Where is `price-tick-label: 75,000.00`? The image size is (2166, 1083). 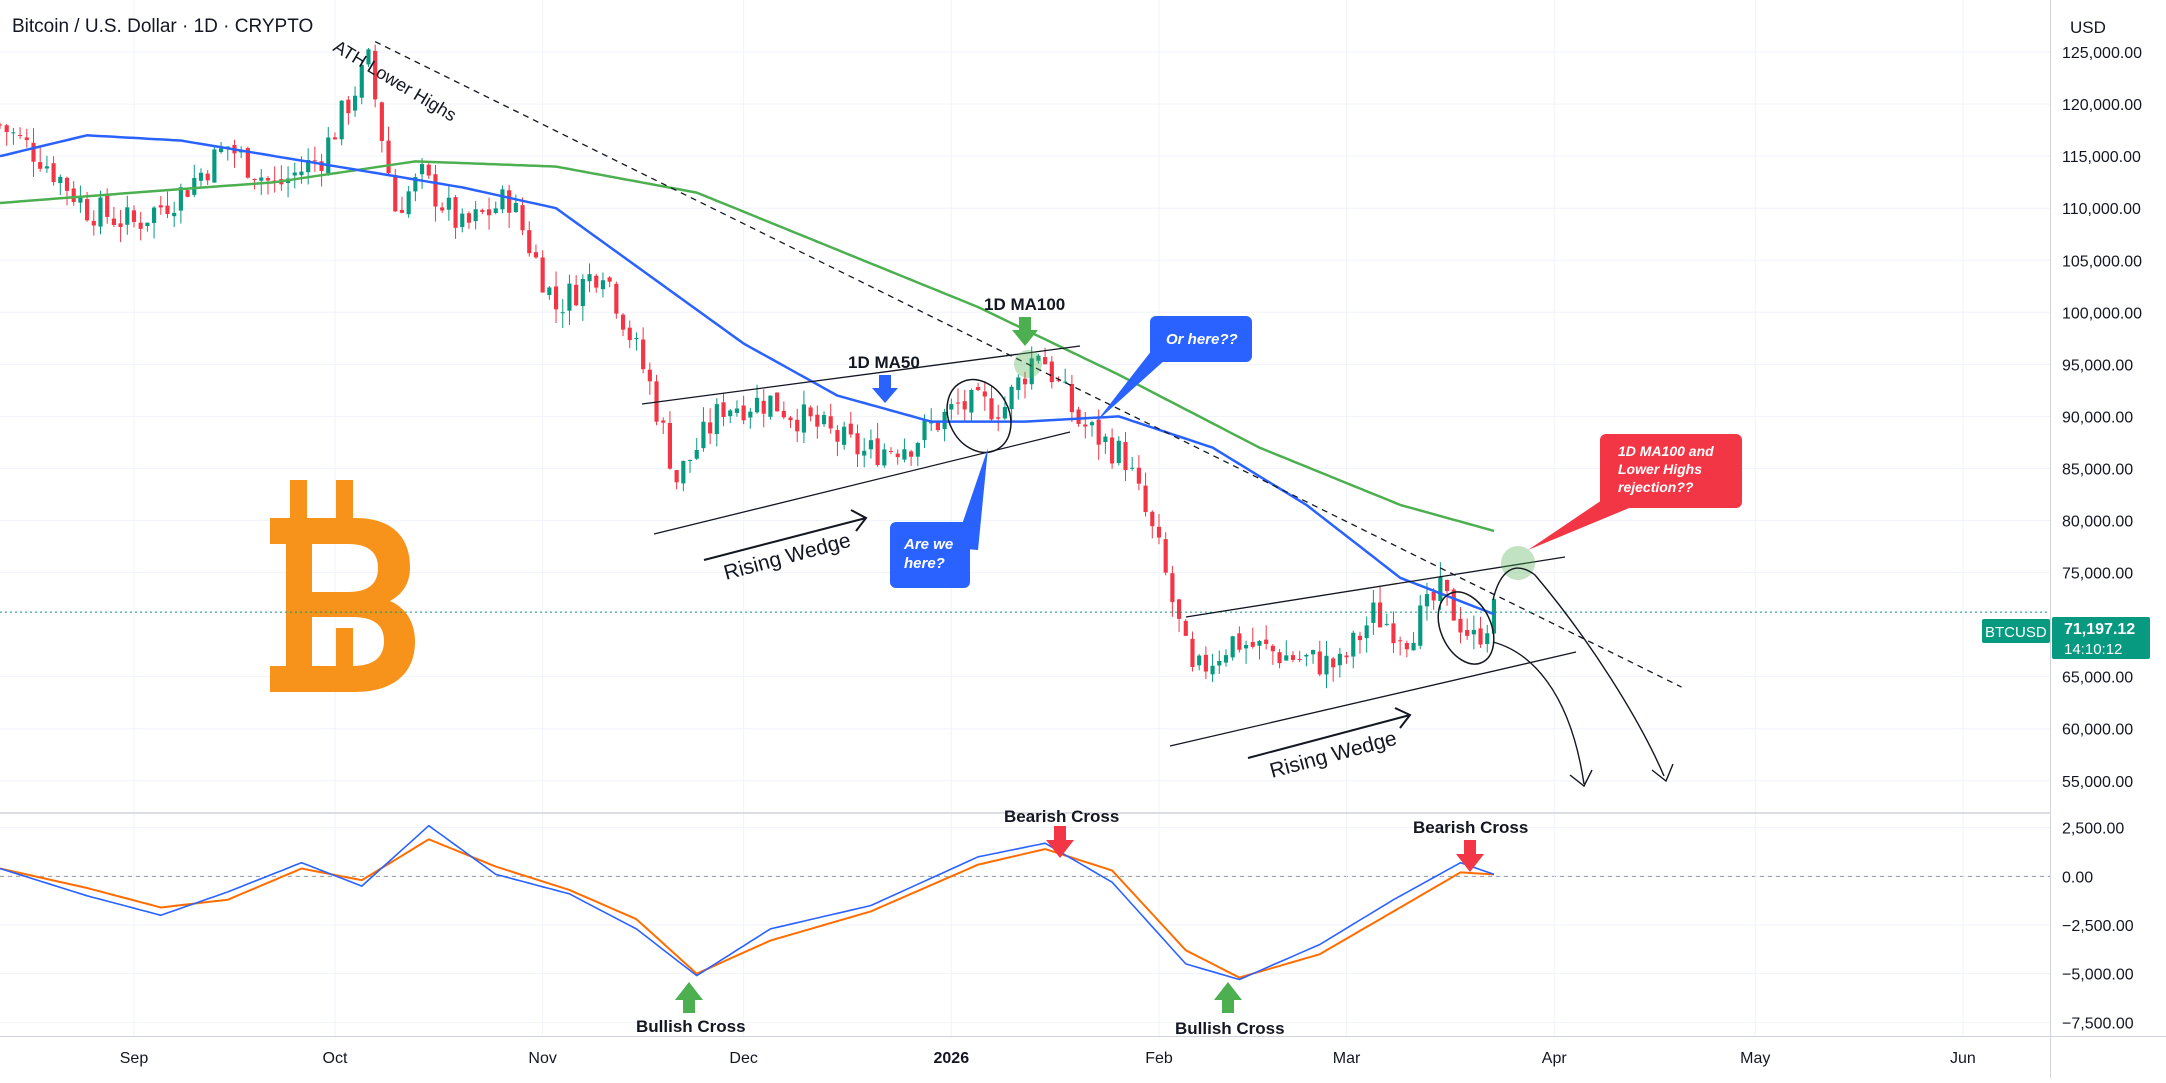 price-tick-label: 75,000.00 is located at coordinates (2097, 574).